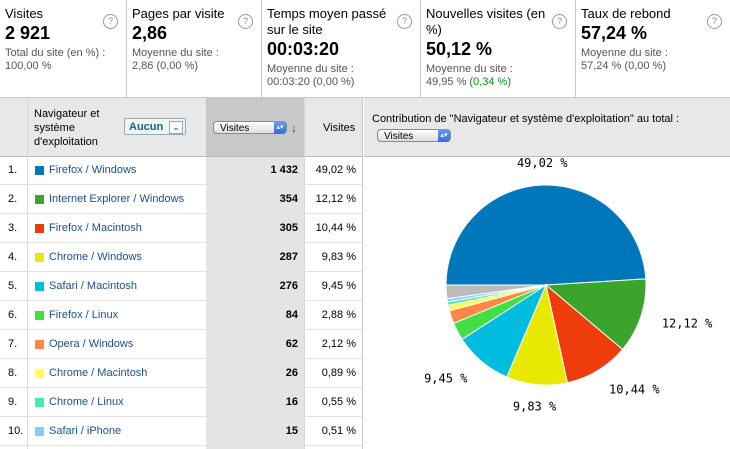  What do you see at coordinates (338, 344) in the screenshot?
I see `row-percent: 2,12 %` at bounding box center [338, 344].